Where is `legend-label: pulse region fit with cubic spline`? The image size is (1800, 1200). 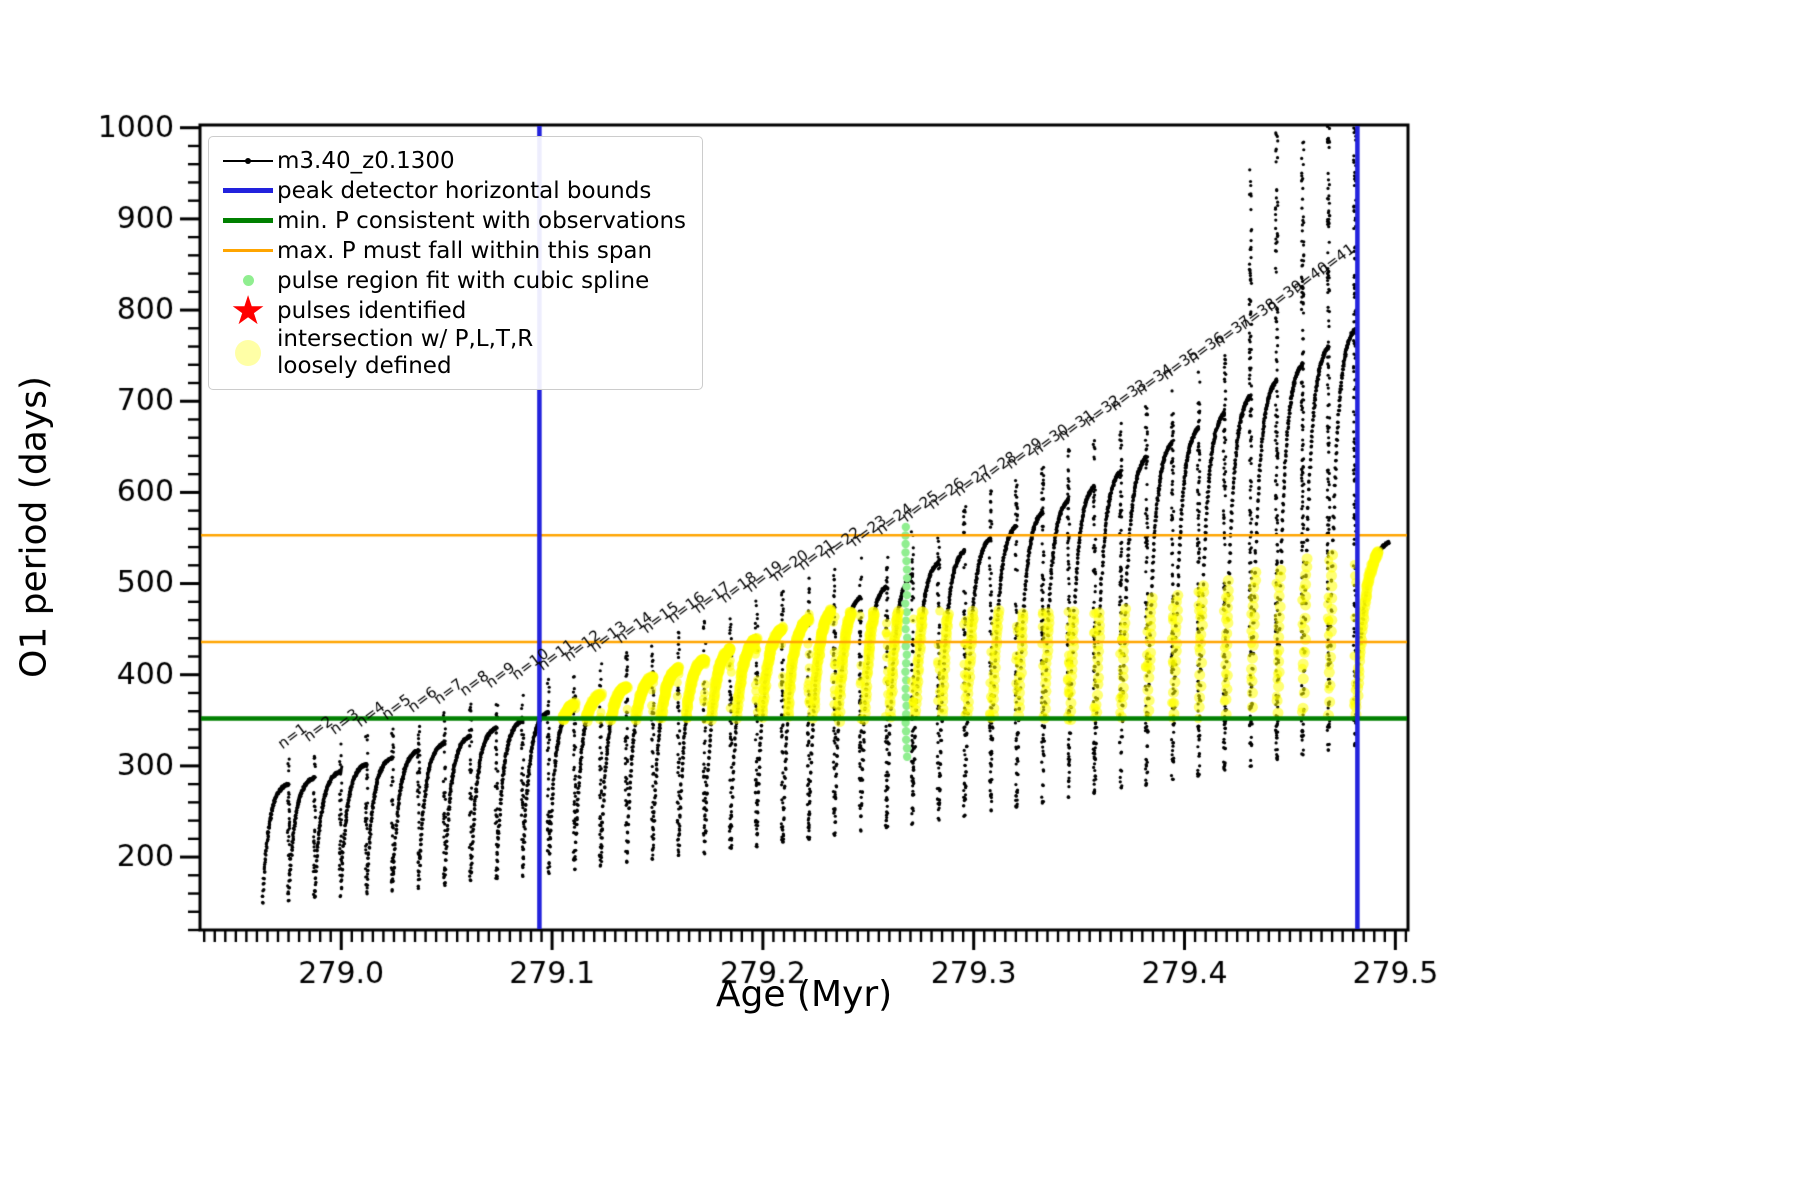 legend-label: pulse region fit with cubic spline is located at coordinates (463, 280).